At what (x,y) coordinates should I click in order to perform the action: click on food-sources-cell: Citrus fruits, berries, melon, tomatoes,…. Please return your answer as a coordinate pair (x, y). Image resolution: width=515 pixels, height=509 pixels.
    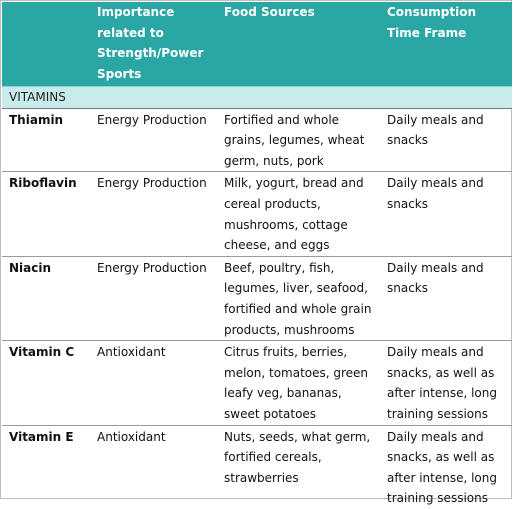
    Looking at the image, I should click on (298, 383).